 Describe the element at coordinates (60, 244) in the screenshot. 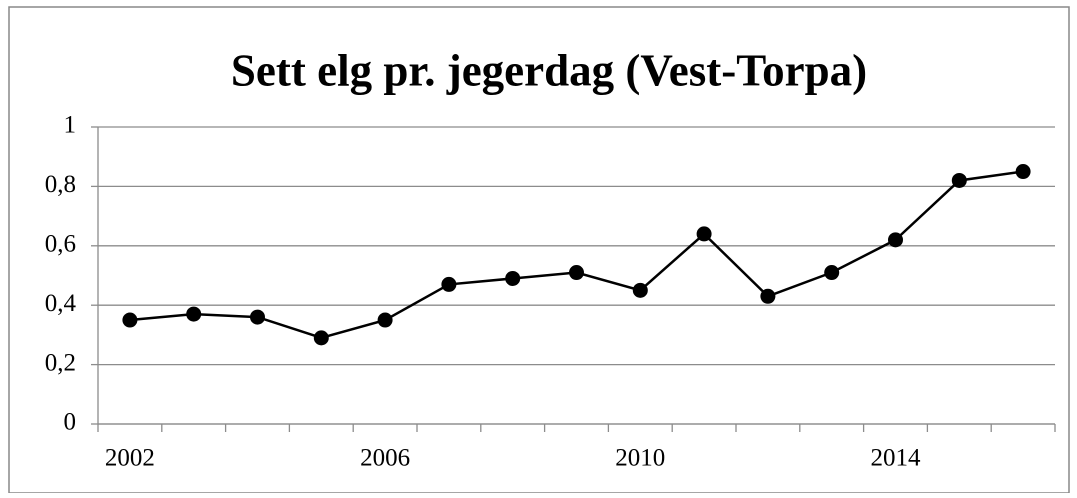

I see `y-tick-label: 0,6` at that location.